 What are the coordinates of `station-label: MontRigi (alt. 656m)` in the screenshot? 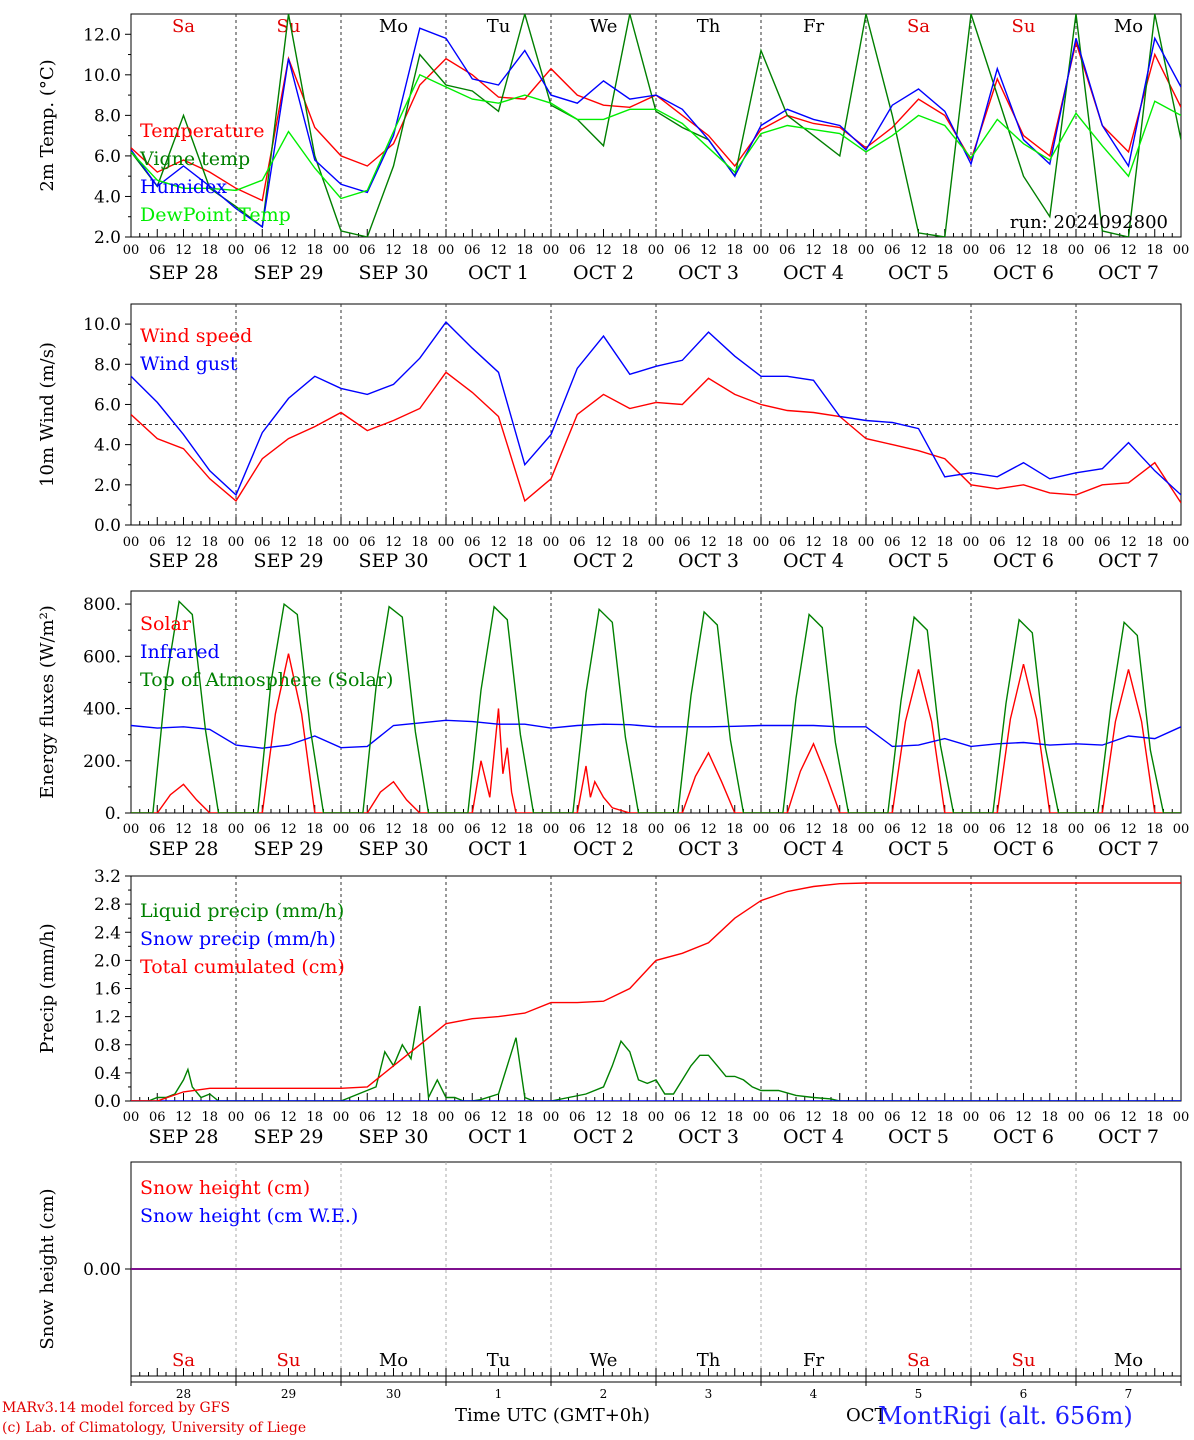 It's located at (1005, 1416).